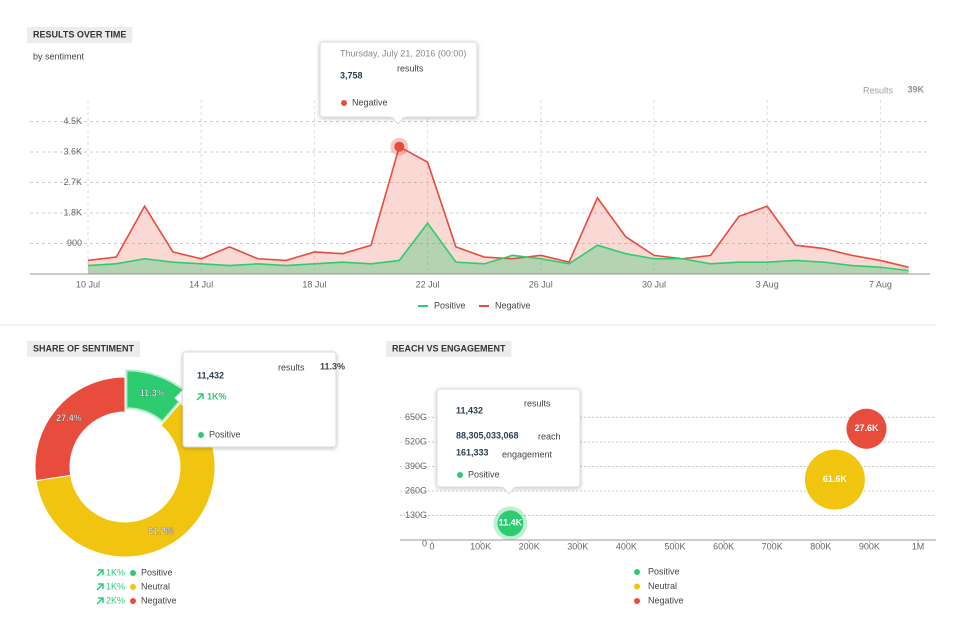 Image resolution: width=960 pixels, height=623 pixels. What do you see at coordinates (416, 515) in the screenshot?
I see `y-tick-label: 130G` at bounding box center [416, 515].